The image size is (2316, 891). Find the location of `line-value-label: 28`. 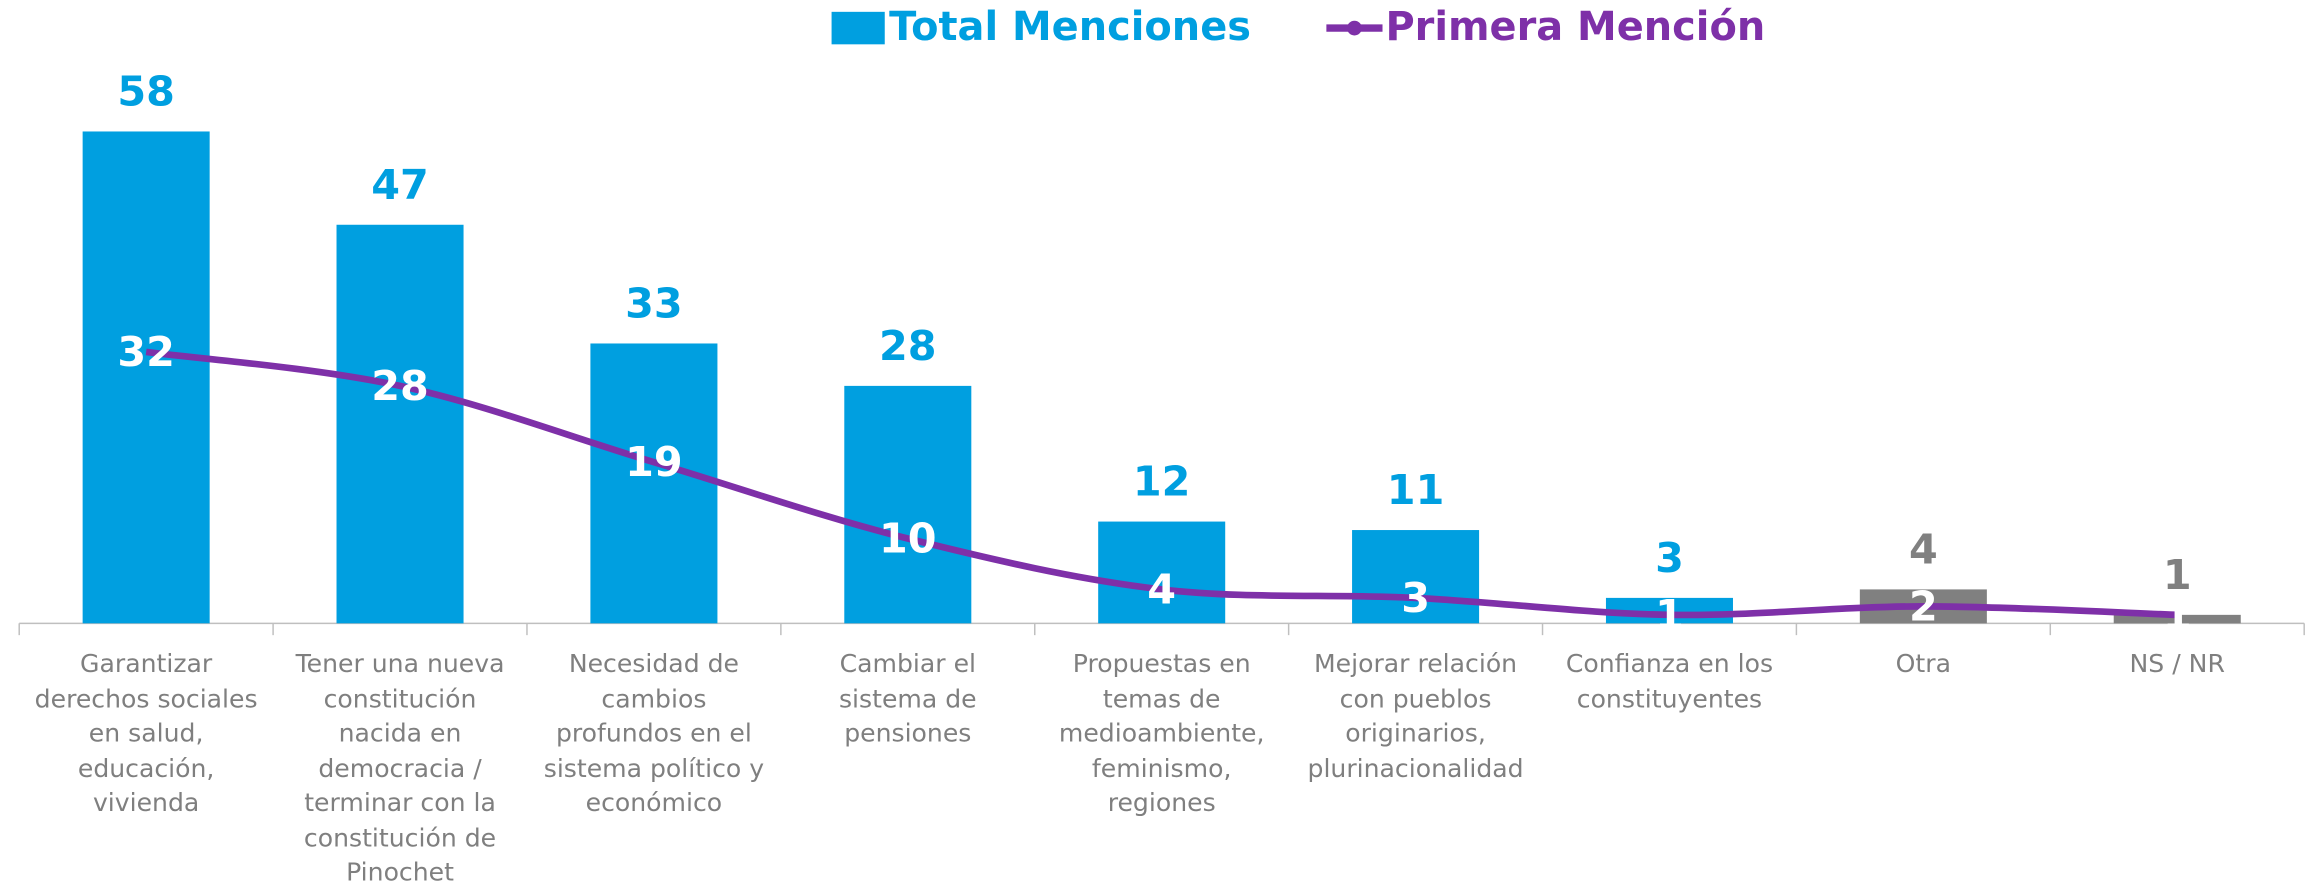

line-value-label: 28 is located at coordinates (400, 386).